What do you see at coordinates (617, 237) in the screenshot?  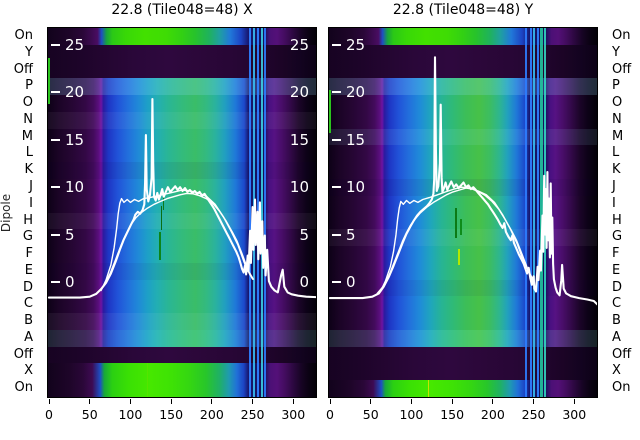 I see `row-label: G` at bounding box center [617, 237].